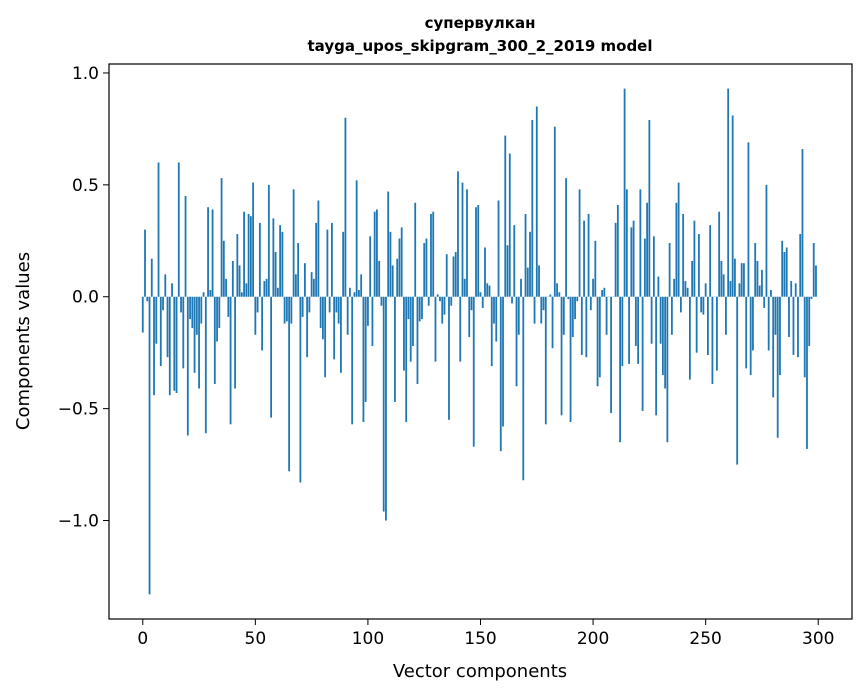  What do you see at coordinates (480, 671) in the screenshot?
I see `x-axis-label: Vector components` at bounding box center [480, 671].